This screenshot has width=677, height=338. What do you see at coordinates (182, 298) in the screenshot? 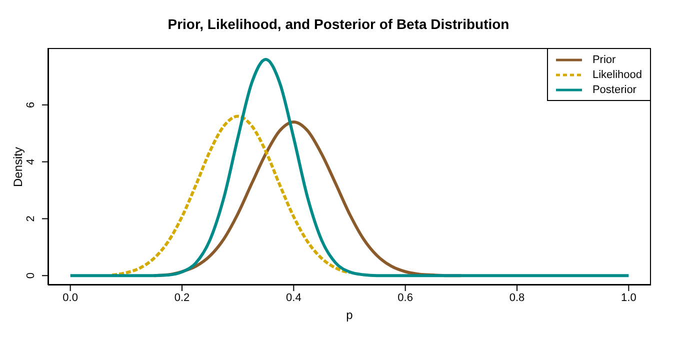
I see `x-tick-label: 0.2` at bounding box center [182, 298].